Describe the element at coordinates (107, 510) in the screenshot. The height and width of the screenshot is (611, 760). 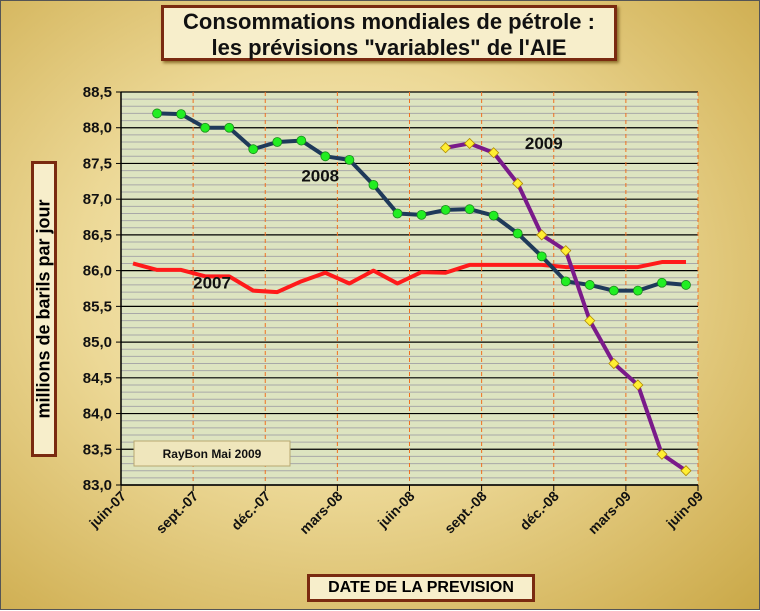
I see `x-tick-label: juin-07` at that location.